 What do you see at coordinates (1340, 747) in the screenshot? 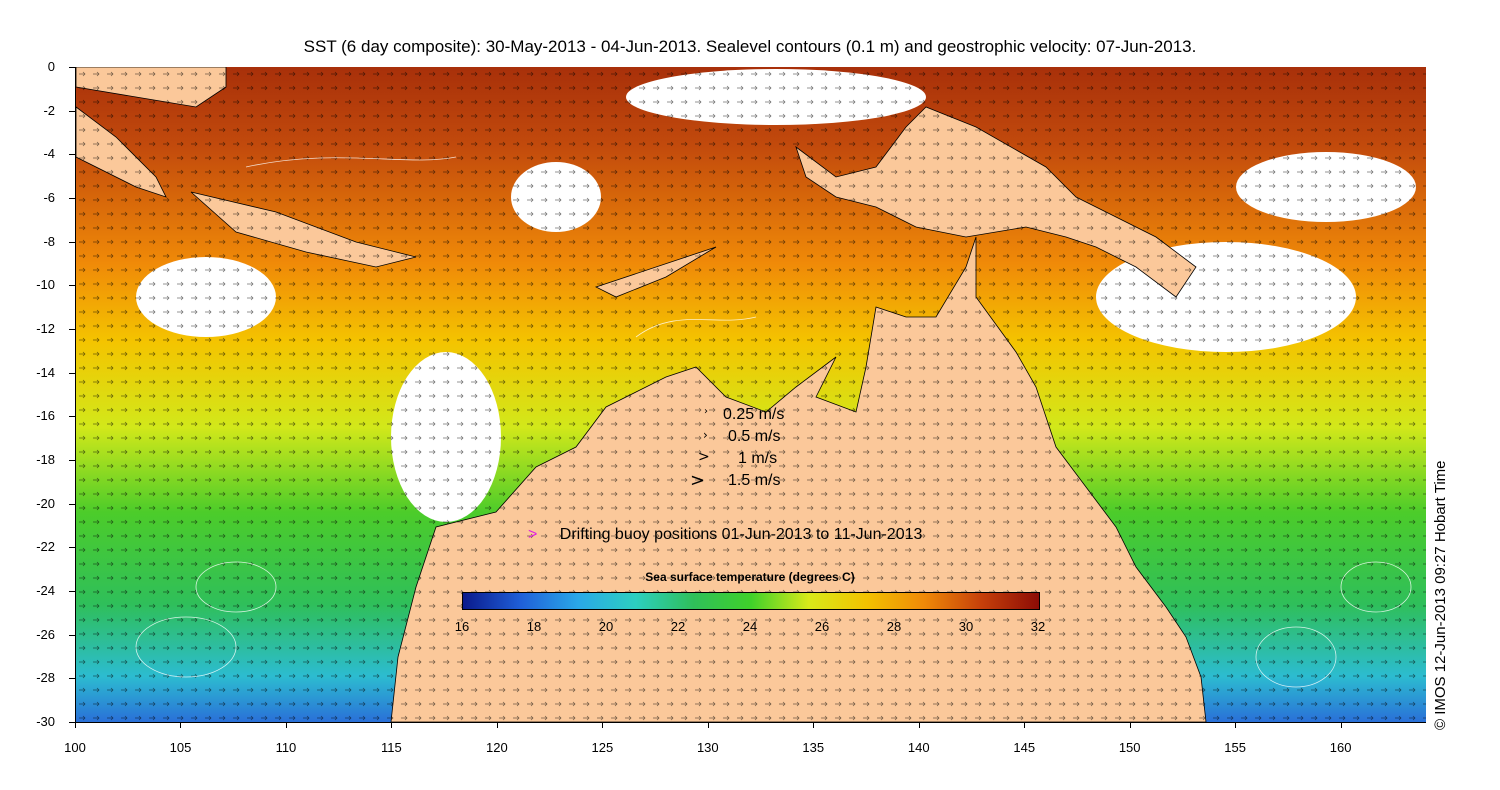
I see `x-tick-label: 160` at bounding box center [1340, 747].